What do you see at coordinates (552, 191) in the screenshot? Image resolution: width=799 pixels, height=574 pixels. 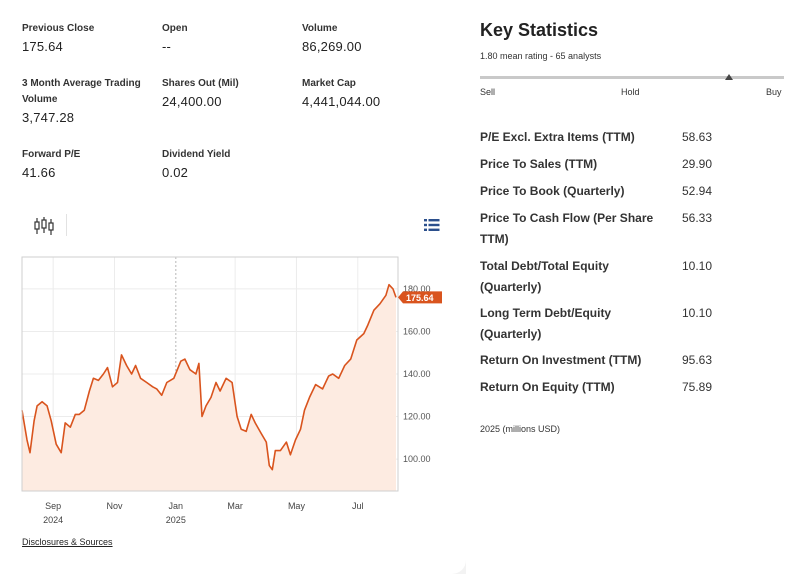 I see `ratio-label: Price To Book (Quarterly)` at bounding box center [552, 191].